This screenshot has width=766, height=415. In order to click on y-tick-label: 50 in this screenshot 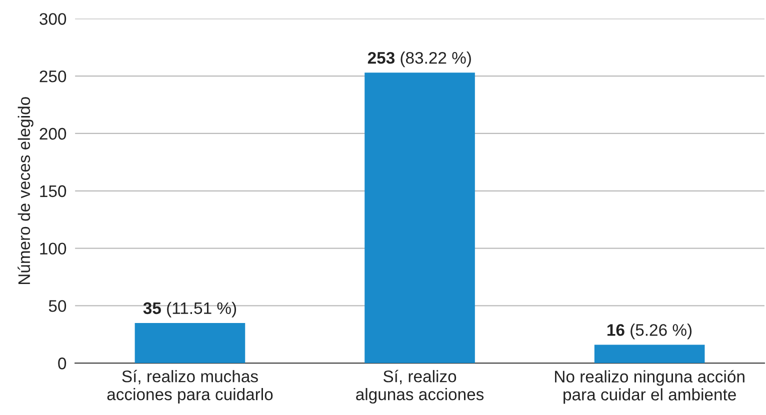, I will do `click(57, 306)`.